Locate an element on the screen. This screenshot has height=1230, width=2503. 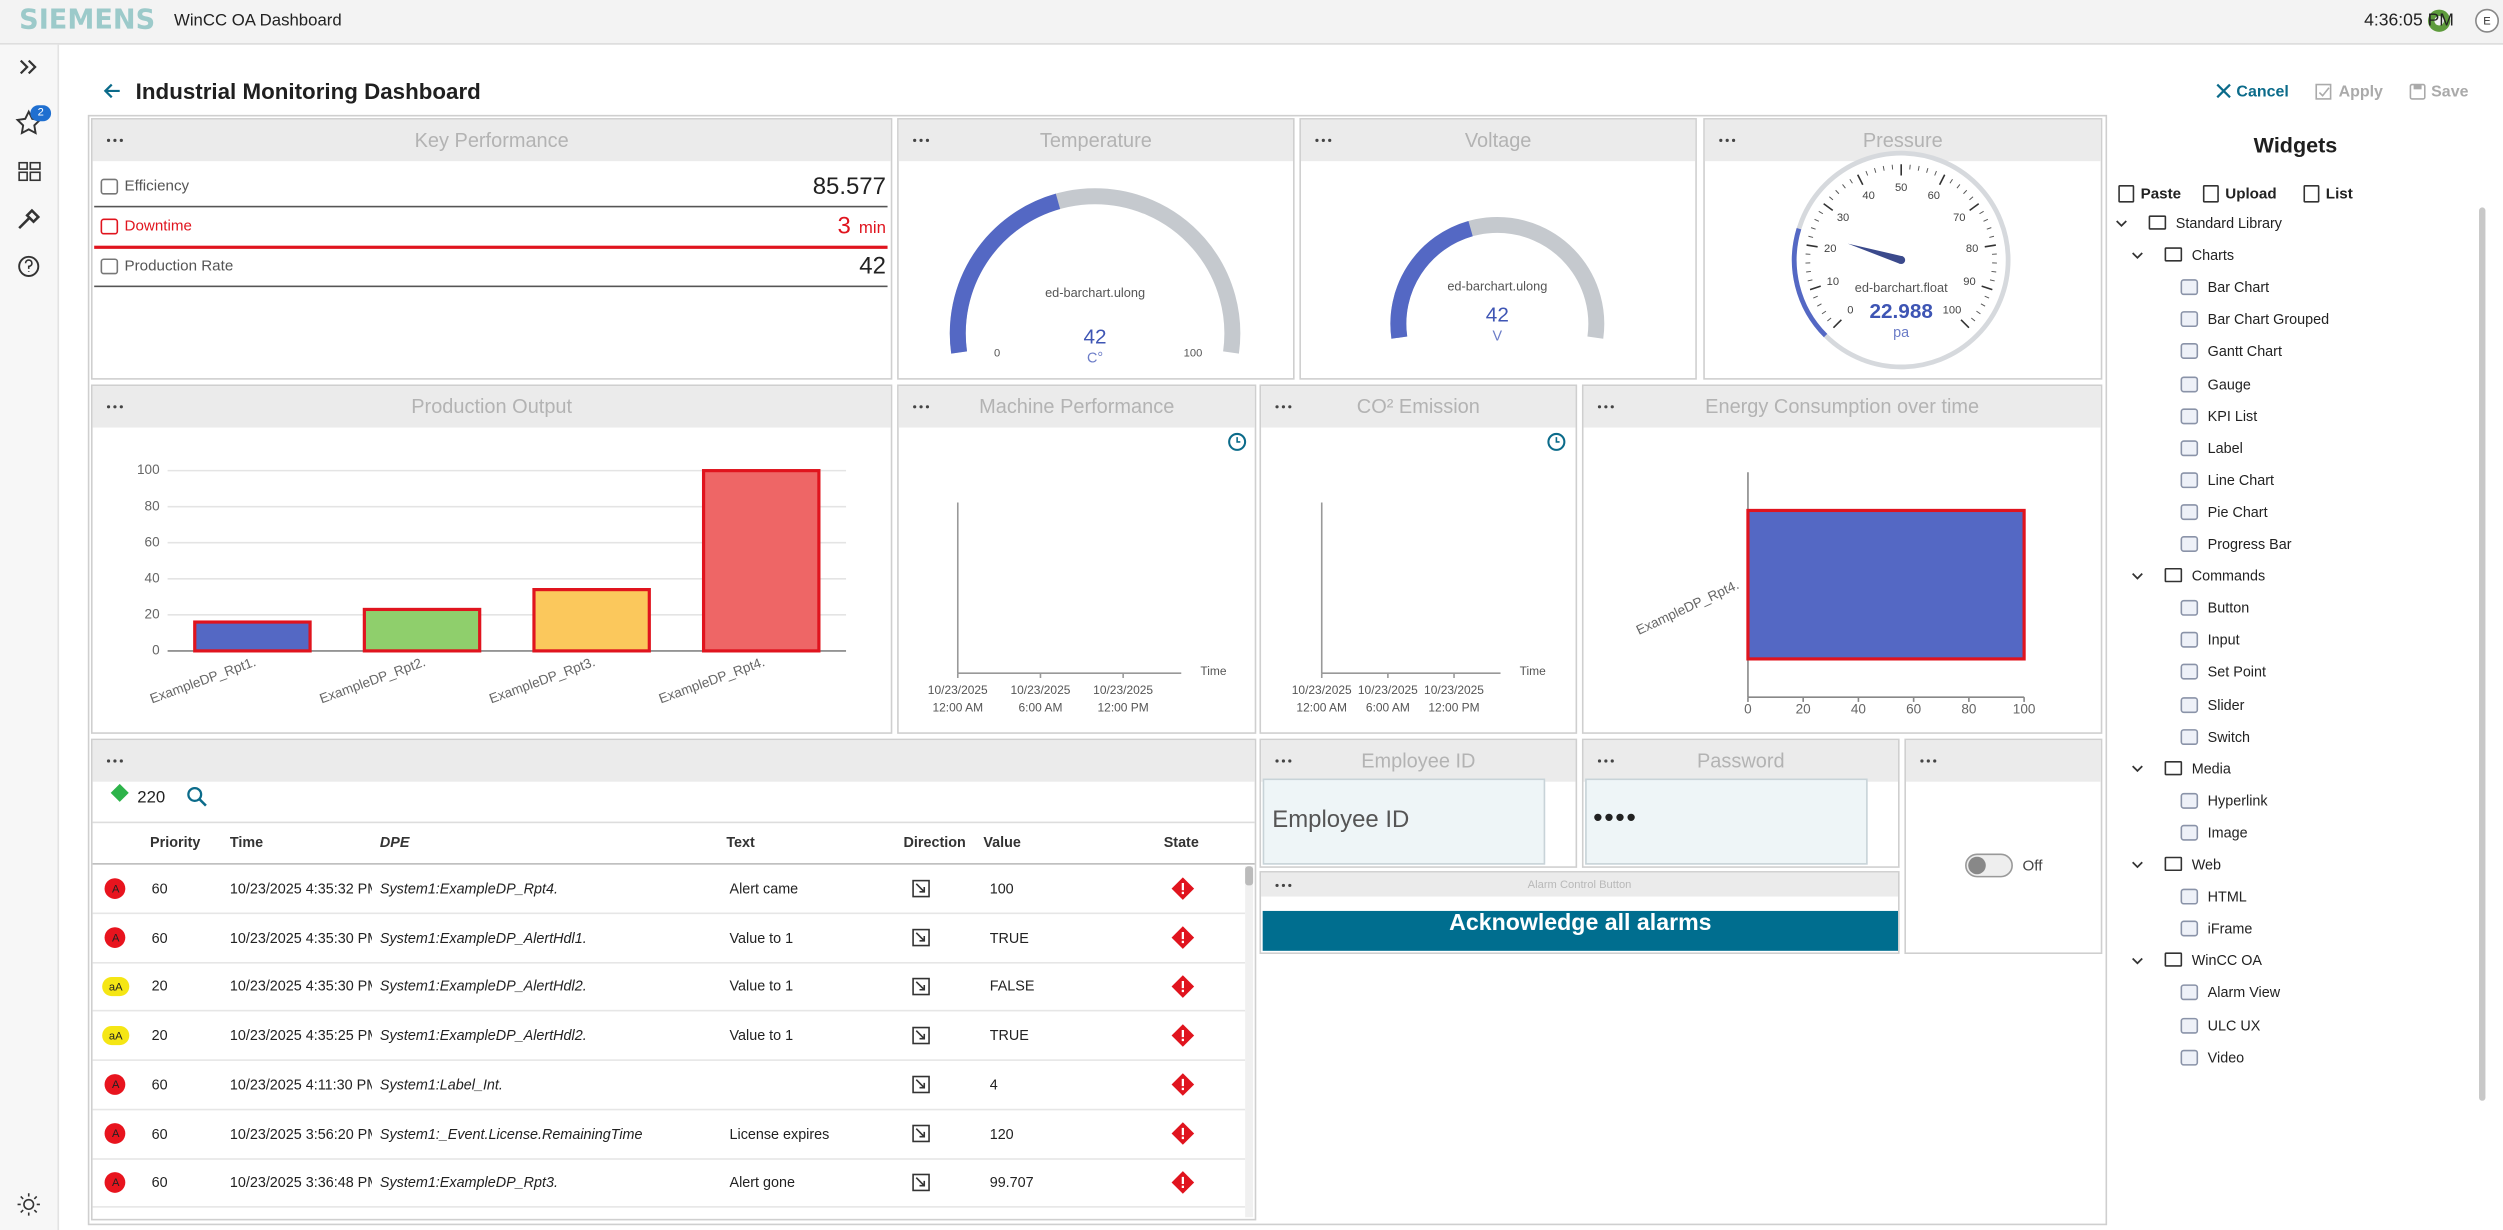
kpi-underline is located at coordinates (491, 206).